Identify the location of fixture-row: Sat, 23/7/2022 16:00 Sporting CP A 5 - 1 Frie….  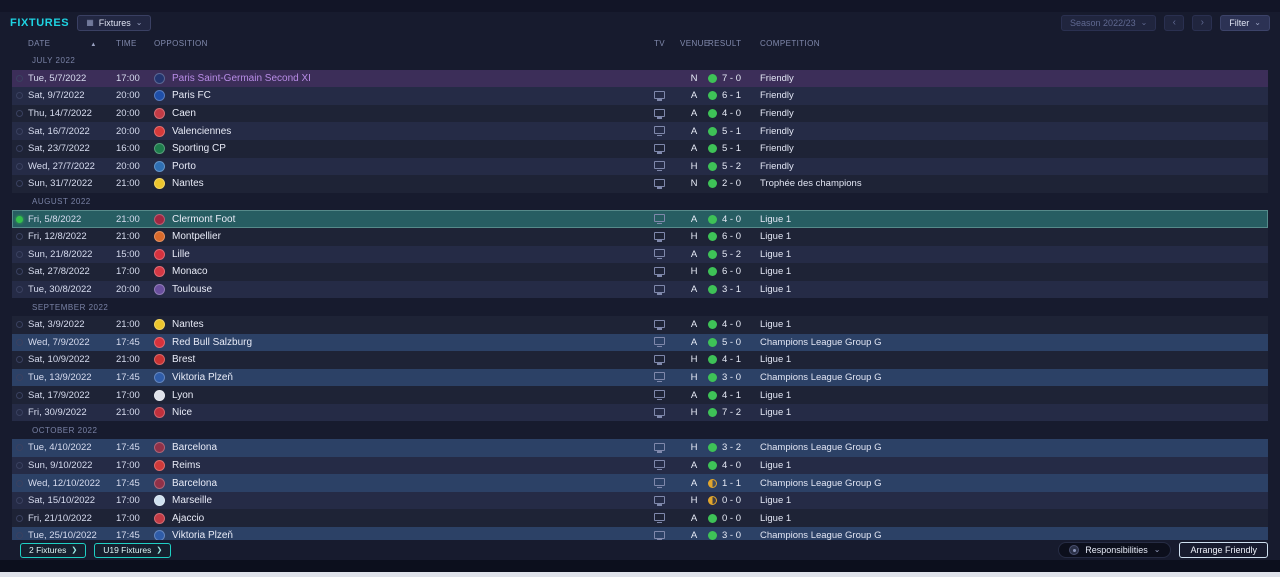
(640, 148).